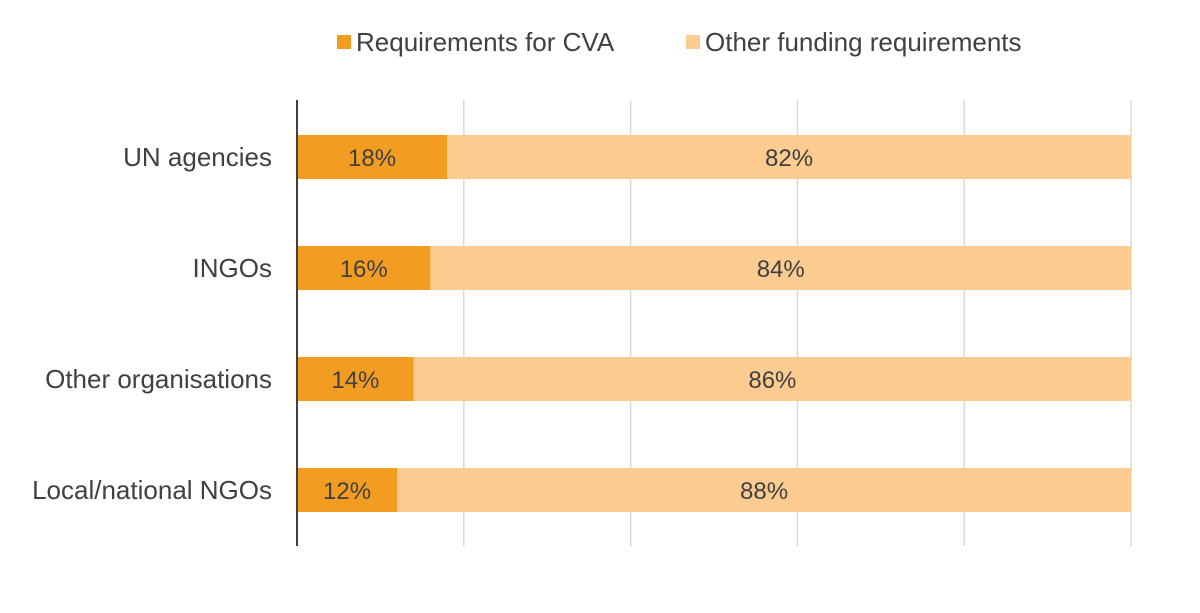 The image size is (1200, 613). I want to click on bar-value-label: 88%, so click(764, 491).